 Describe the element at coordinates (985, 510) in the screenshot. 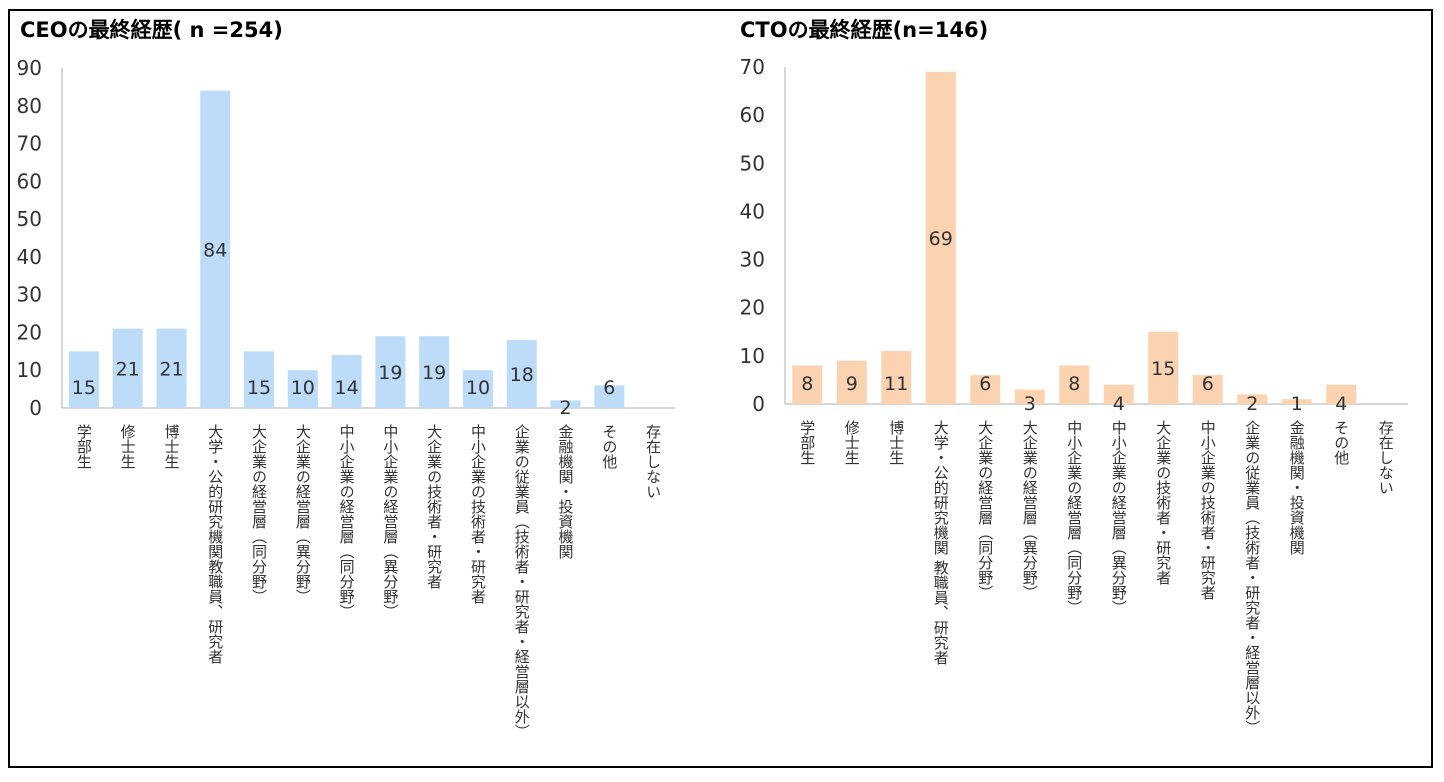

I see `cto-category-label: 大企業の経営層（同分野）` at that location.